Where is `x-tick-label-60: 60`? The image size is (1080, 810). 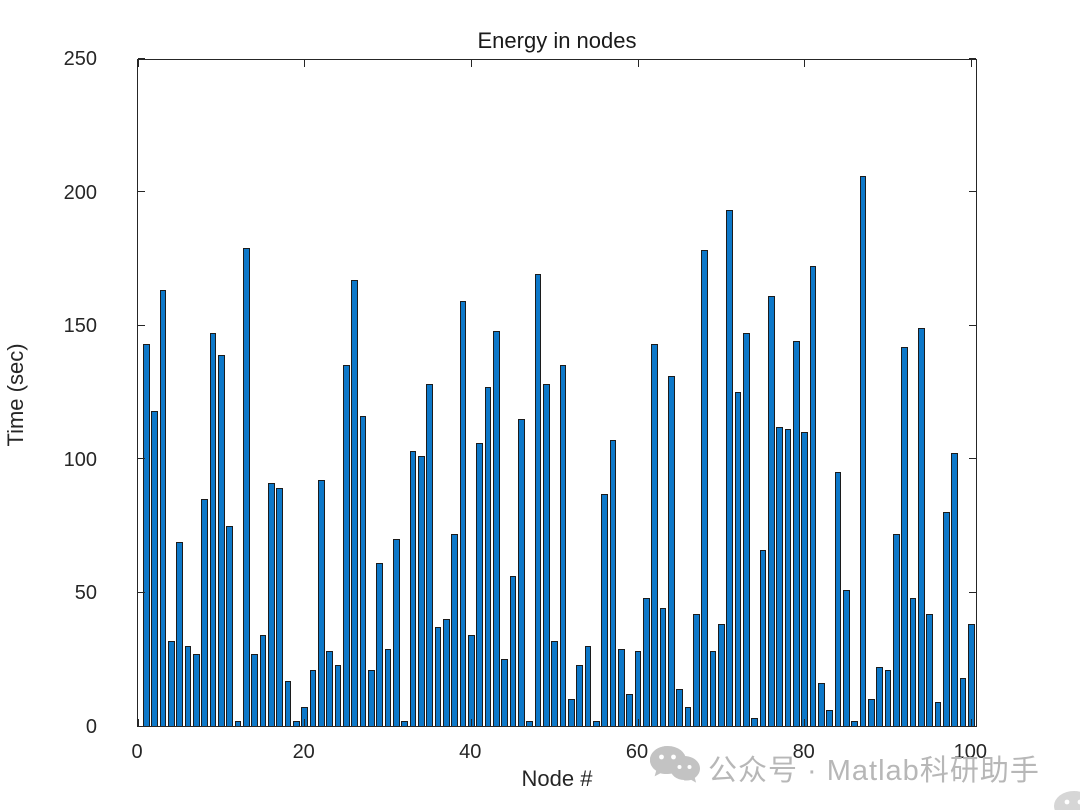
x-tick-label-60: 60 is located at coordinates (637, 752).